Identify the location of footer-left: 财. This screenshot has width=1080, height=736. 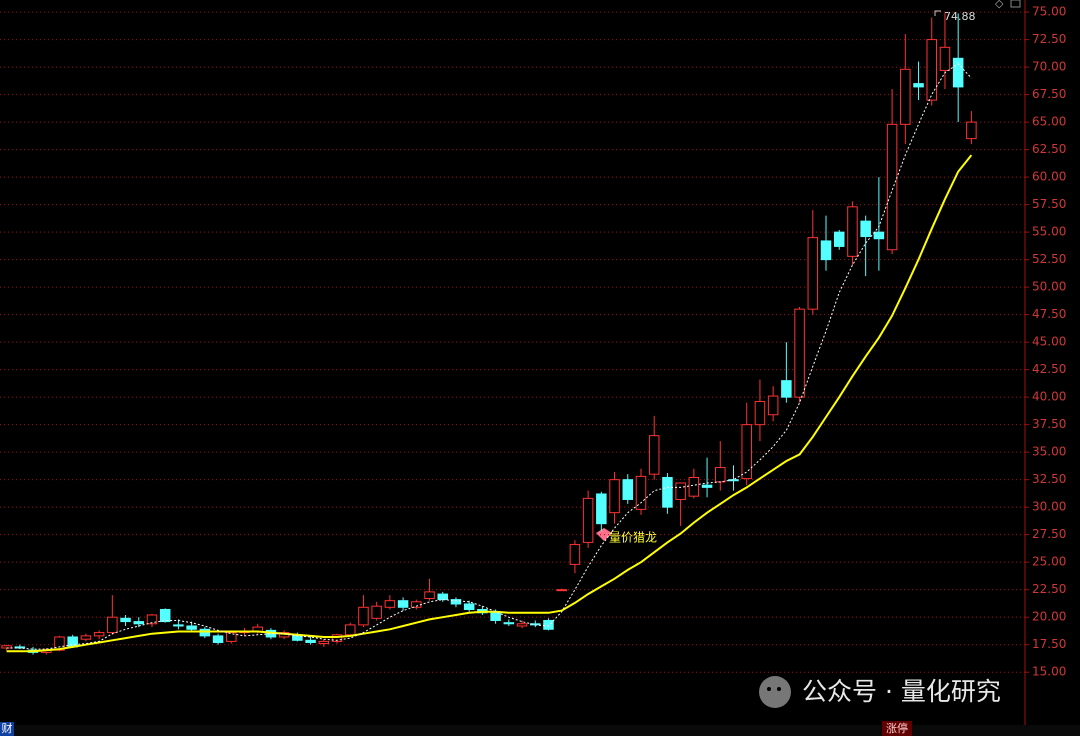
(7, 728).